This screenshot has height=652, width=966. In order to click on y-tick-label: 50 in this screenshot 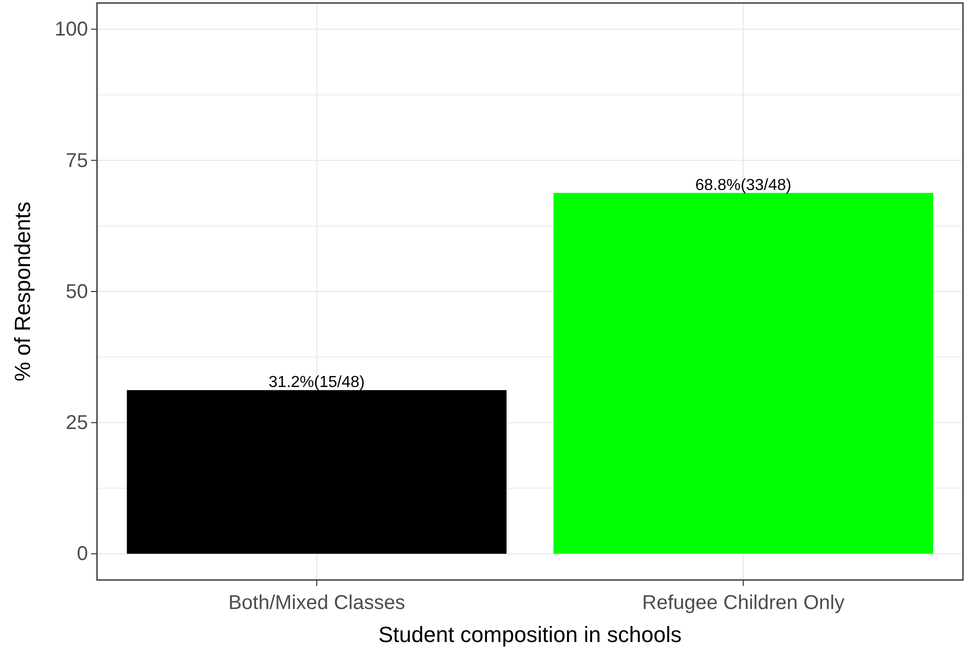, I will do `click(77, 291)`.